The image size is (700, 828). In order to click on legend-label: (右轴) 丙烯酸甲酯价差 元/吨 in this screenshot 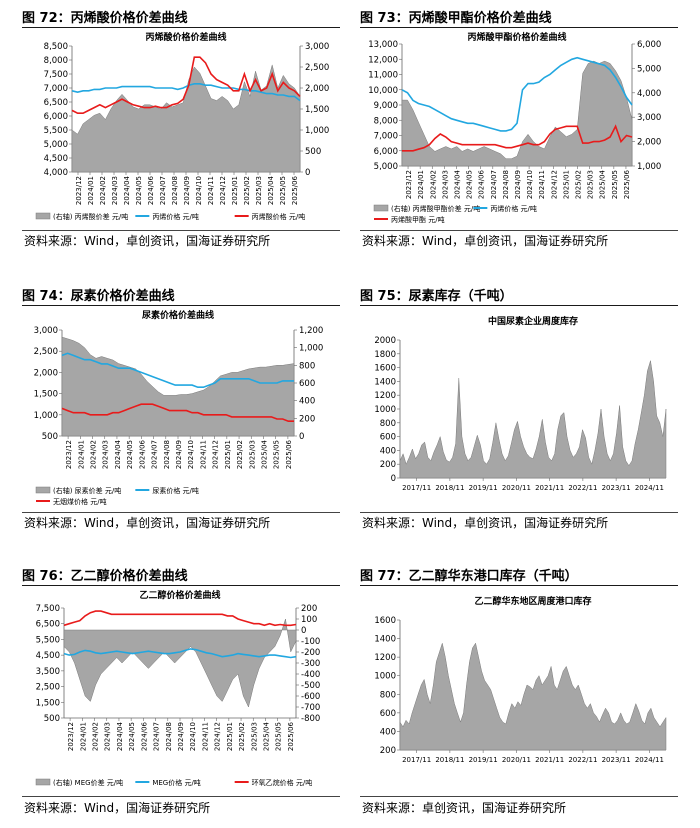, I will do `click(435, 208)`.